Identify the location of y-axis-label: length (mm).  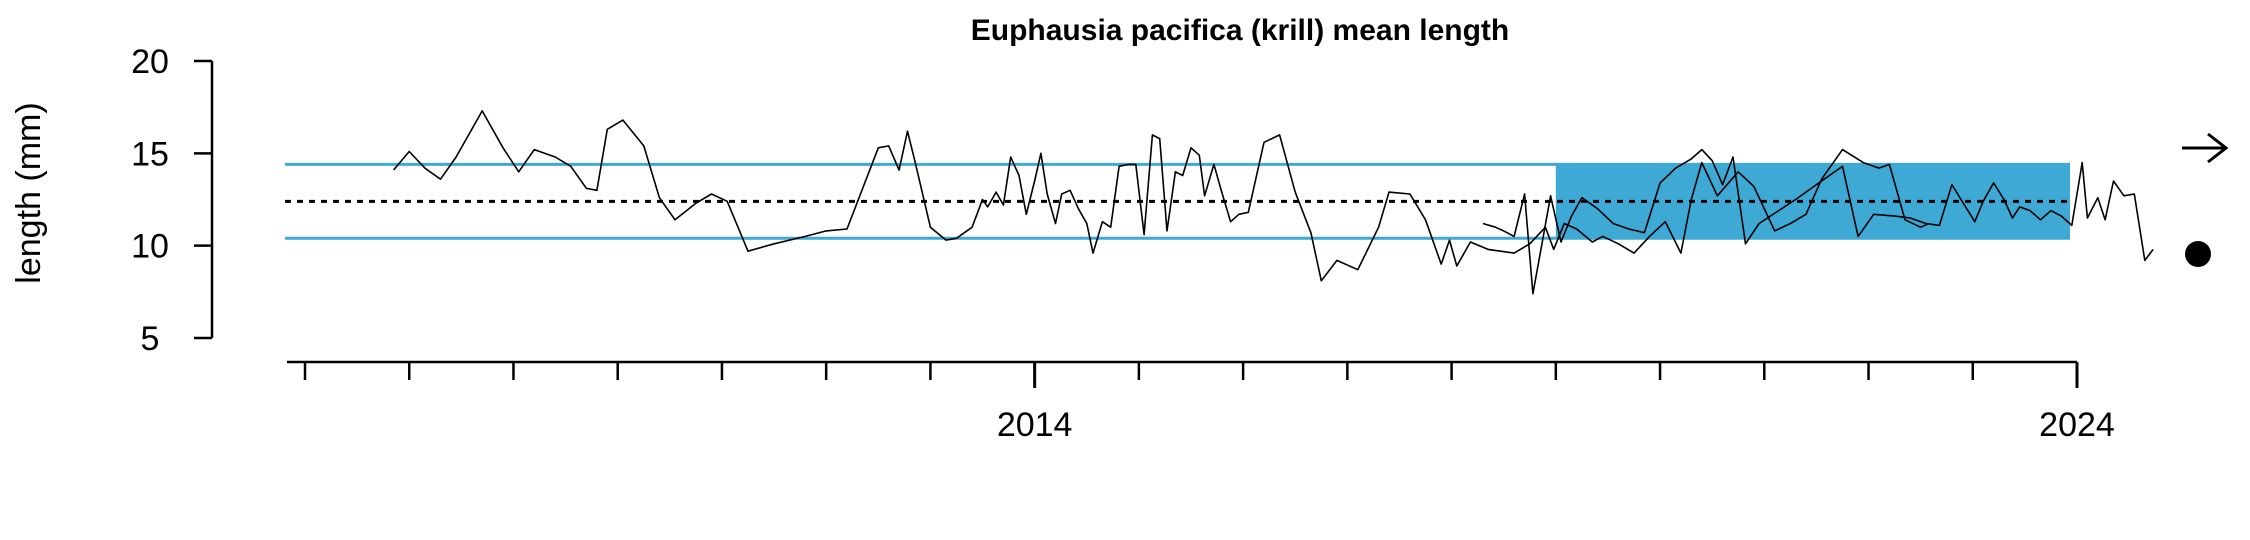
(29, 192).